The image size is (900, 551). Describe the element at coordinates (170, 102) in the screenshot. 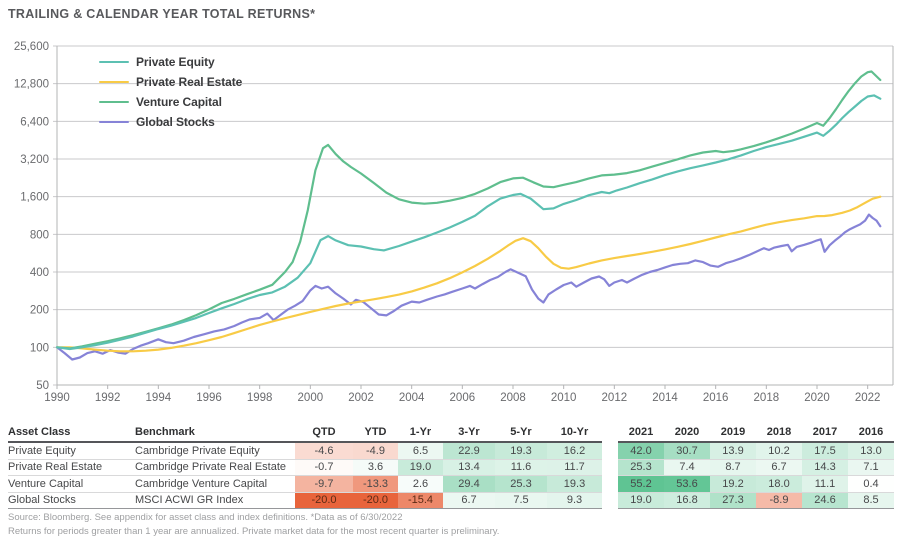

I see `legend-item-venture-capital: Venture Capital` at that location.